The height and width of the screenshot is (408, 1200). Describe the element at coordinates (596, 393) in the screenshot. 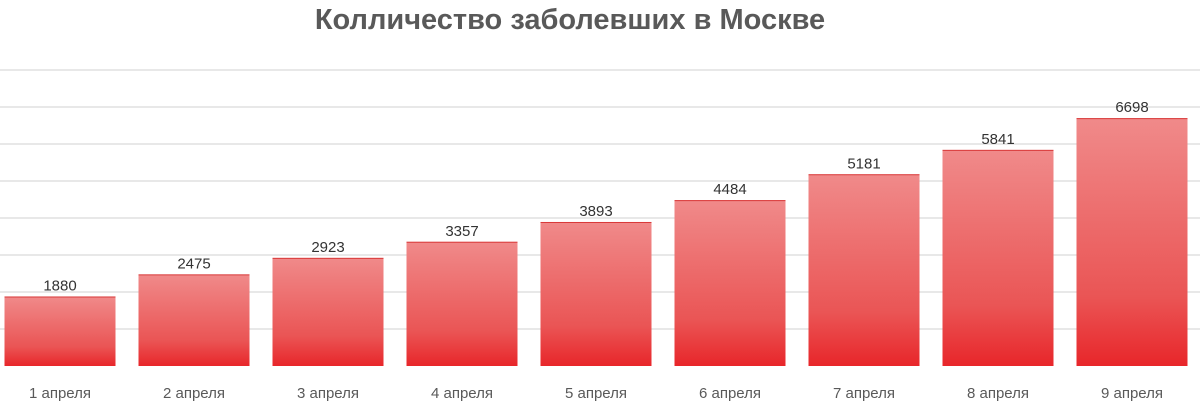

I see `x-tick-label: 5 апреля` at that location.